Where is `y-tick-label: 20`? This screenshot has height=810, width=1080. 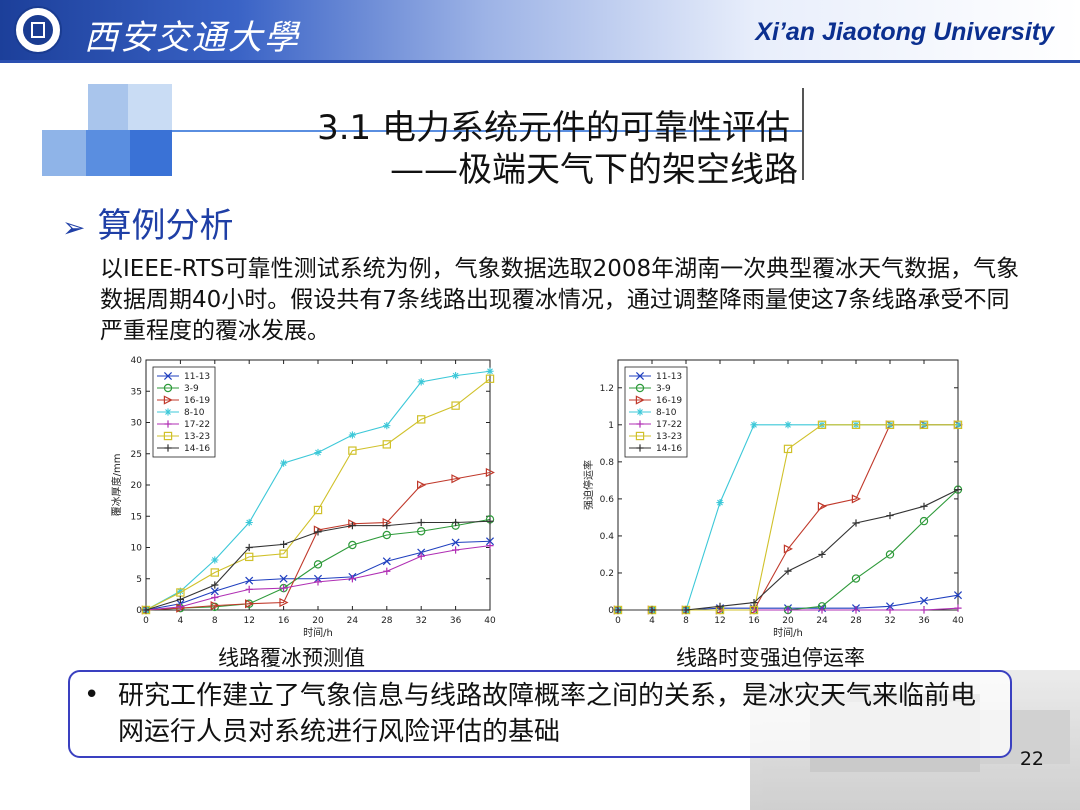
y-tick-label: 20 is located at coordinates (137, 486).